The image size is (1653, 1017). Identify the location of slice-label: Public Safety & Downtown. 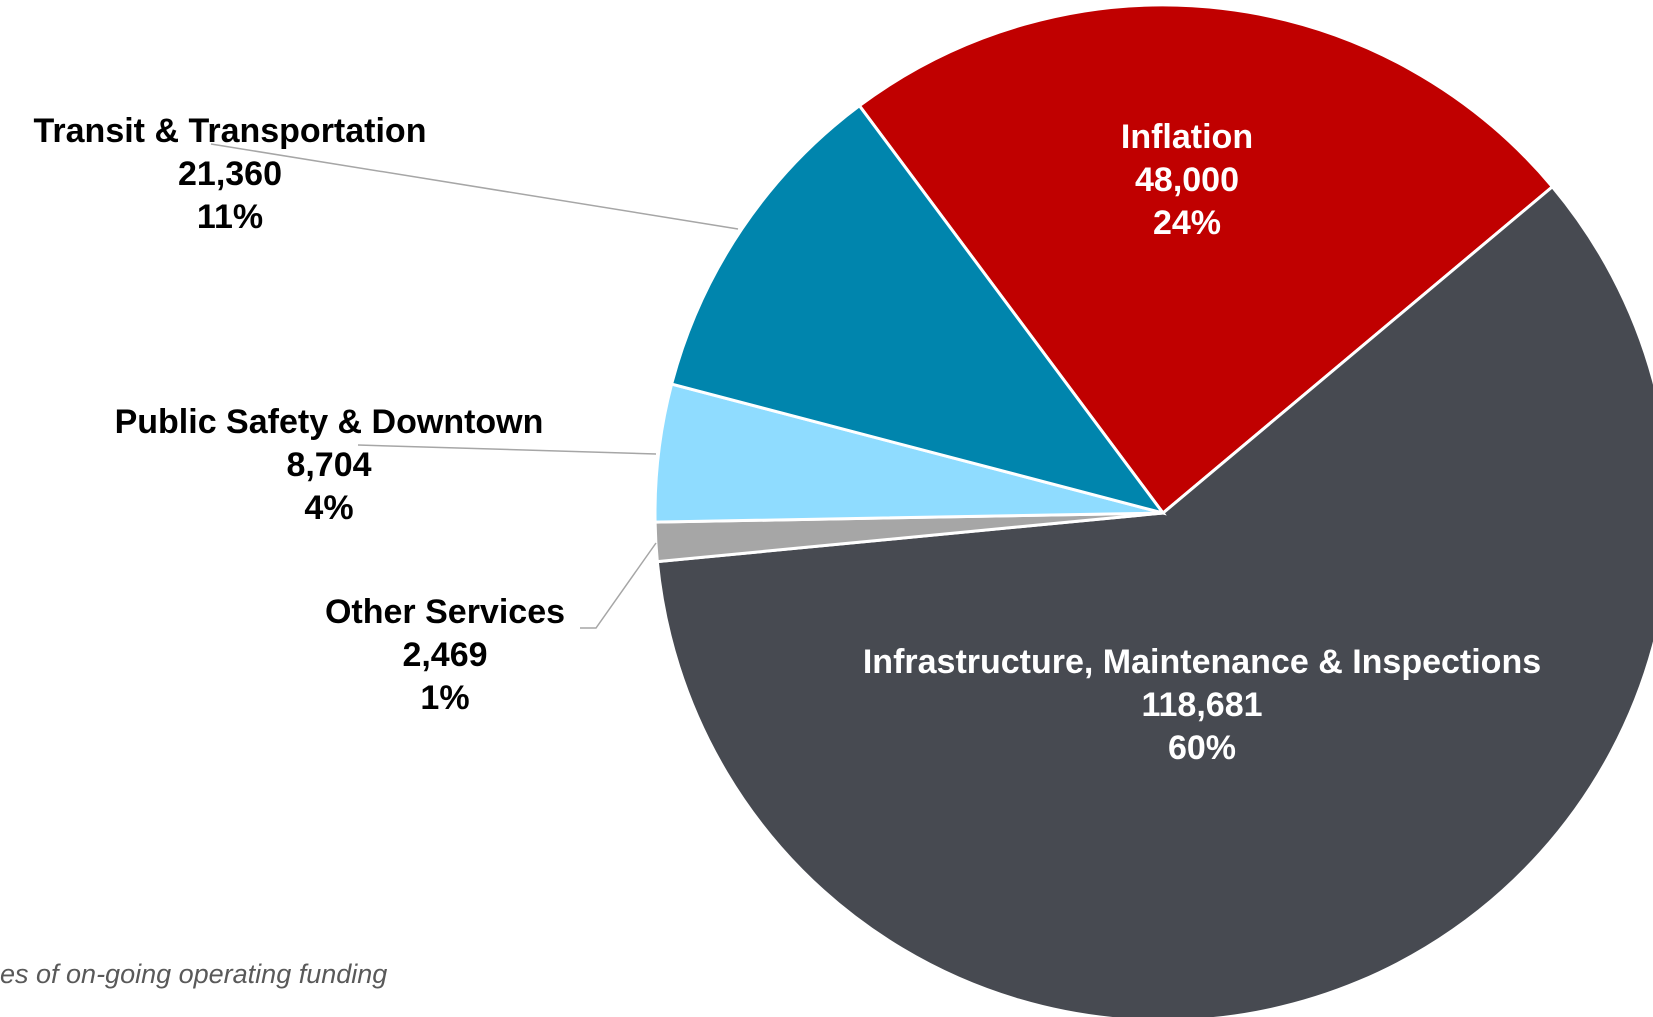
(329, 422).